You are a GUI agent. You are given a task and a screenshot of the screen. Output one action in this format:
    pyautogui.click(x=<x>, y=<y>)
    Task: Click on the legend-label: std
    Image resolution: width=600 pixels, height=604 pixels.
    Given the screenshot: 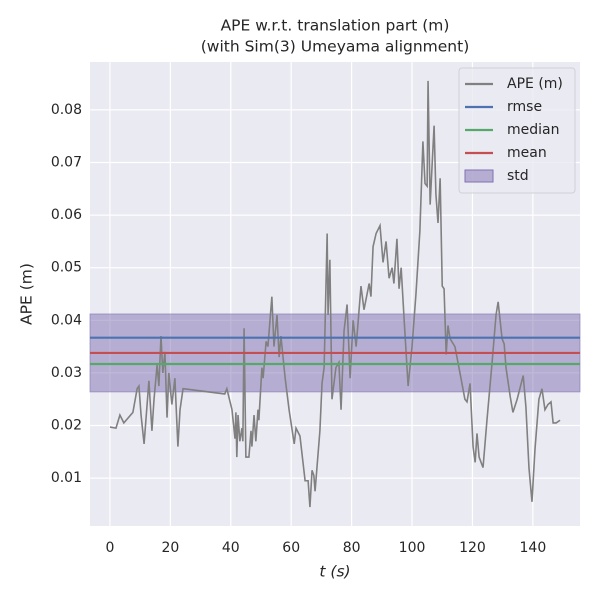 What is the action you would take?
    pyautogui.click(x=518, y=176)
    